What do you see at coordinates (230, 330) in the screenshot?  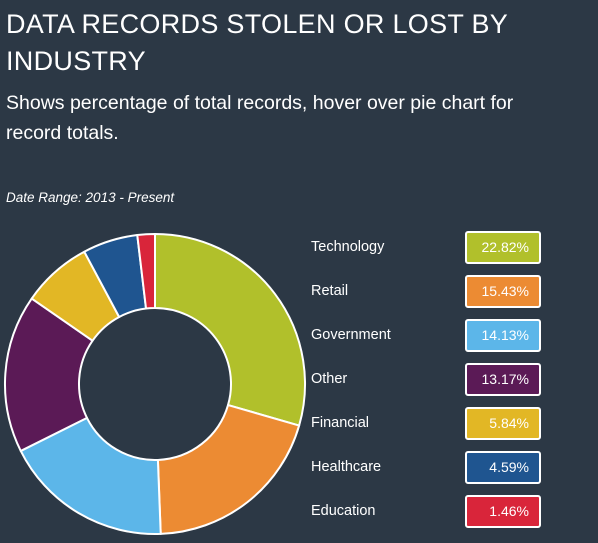 I see `slice-technology` at bounding box center [230, 330].